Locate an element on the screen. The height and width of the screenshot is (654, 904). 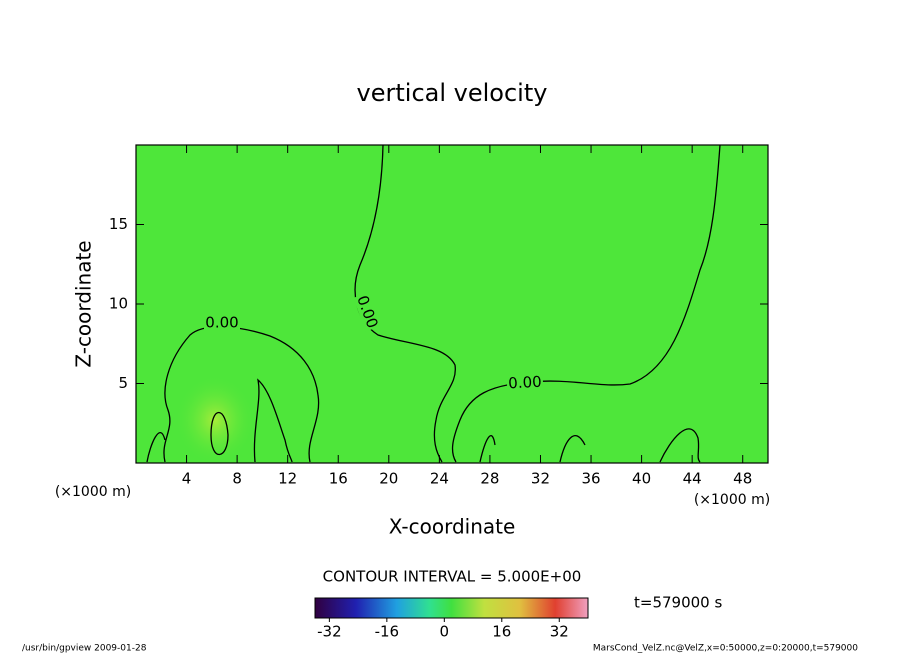
x-tick-label: 12 is located at coordinates (287, 479).